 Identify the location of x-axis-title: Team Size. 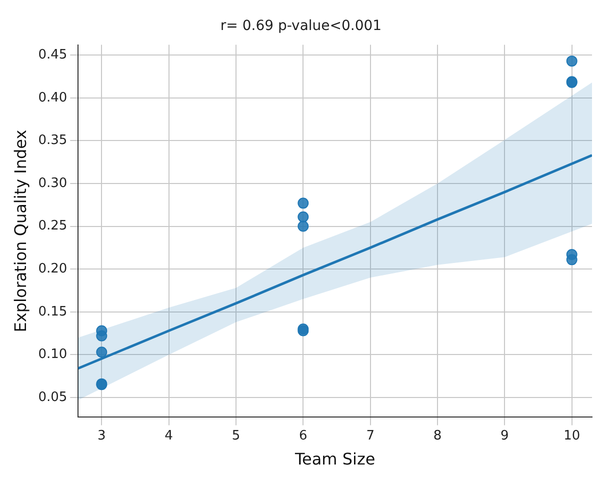
(335, 459).